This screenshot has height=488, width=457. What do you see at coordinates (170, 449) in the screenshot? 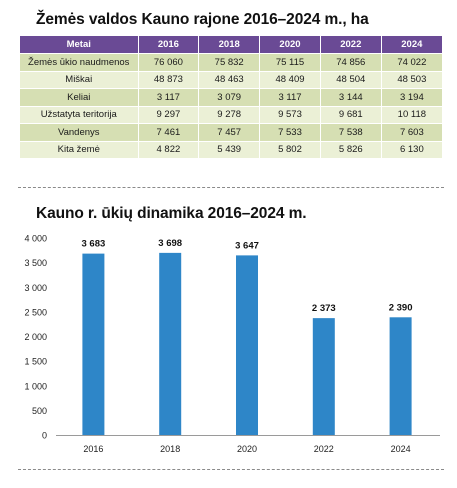
I see `x-tick-label: 2018` at bounding box center [170, 449].